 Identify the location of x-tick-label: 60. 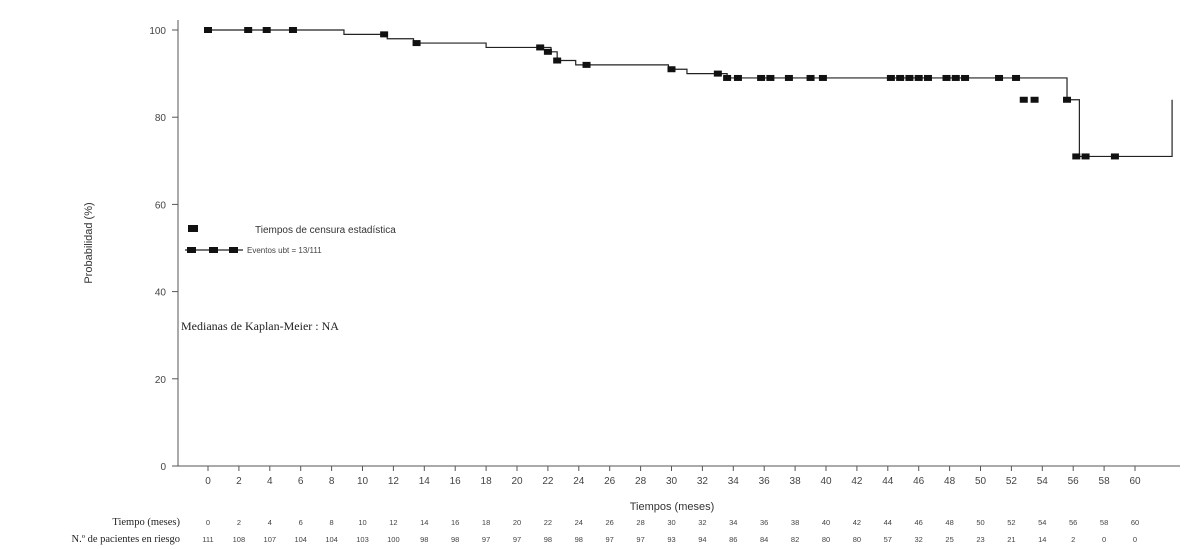
(1135, 481).